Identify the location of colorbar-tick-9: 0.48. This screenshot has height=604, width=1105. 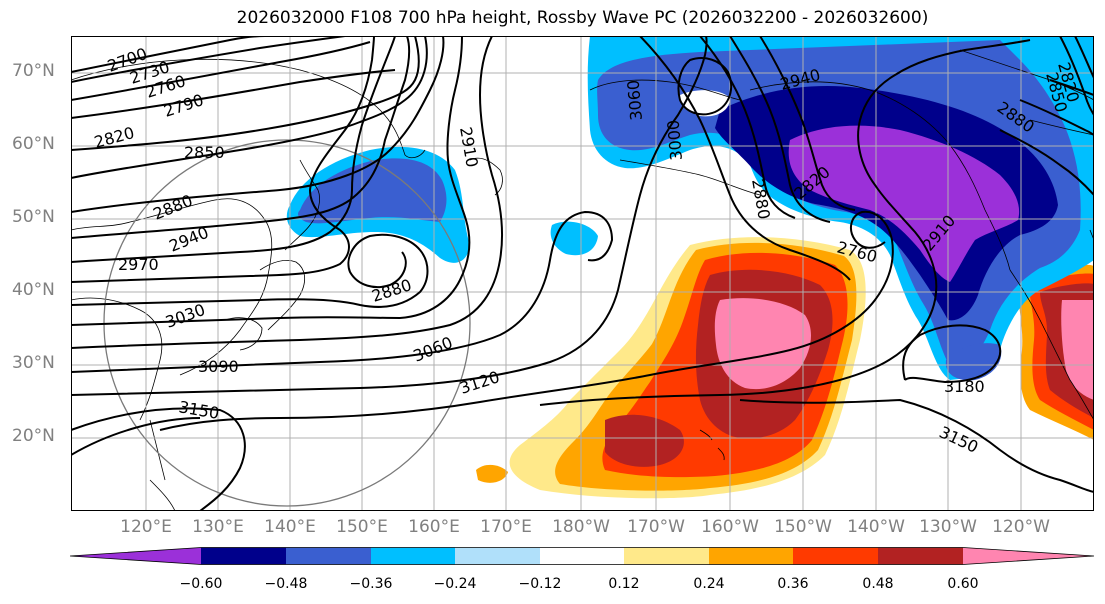
(878, 584).